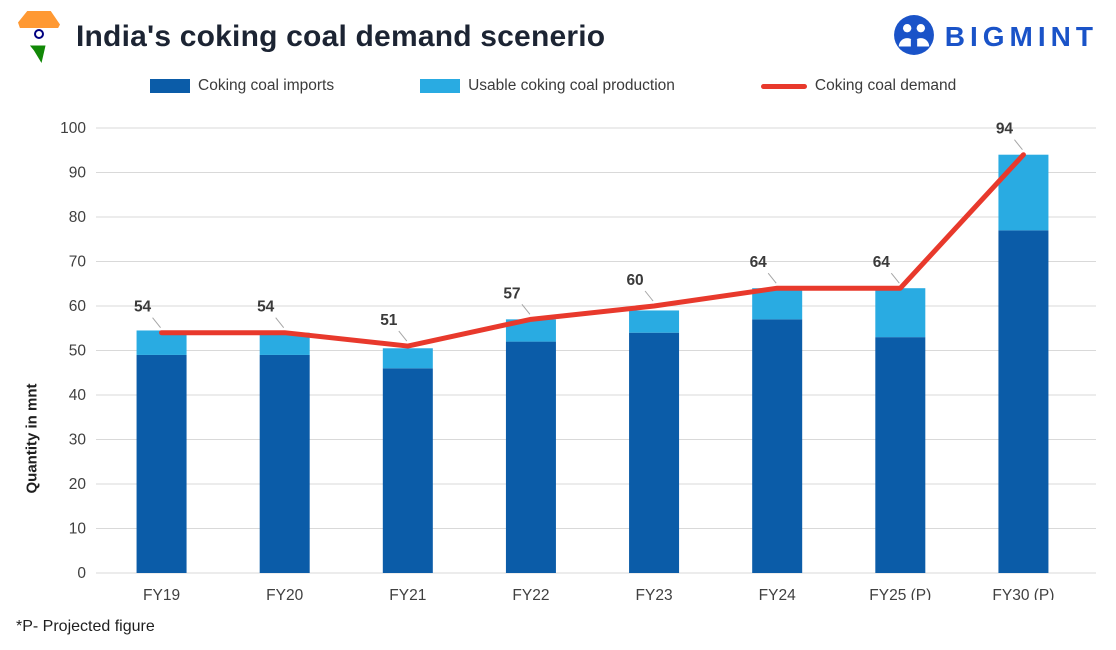  Describe the element at coordinates (78, 217) in the screenshot. I see `y-tick-label: 80` at that location.